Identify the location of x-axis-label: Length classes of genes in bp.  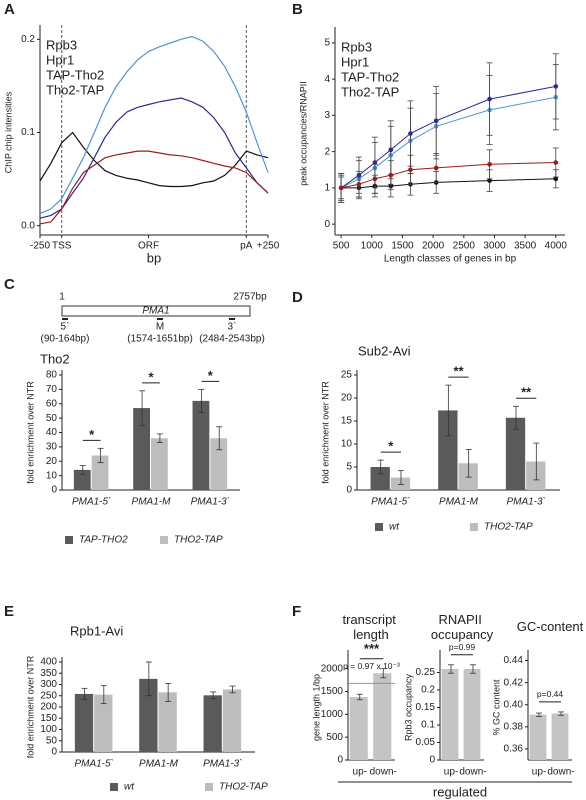
(450, 259).